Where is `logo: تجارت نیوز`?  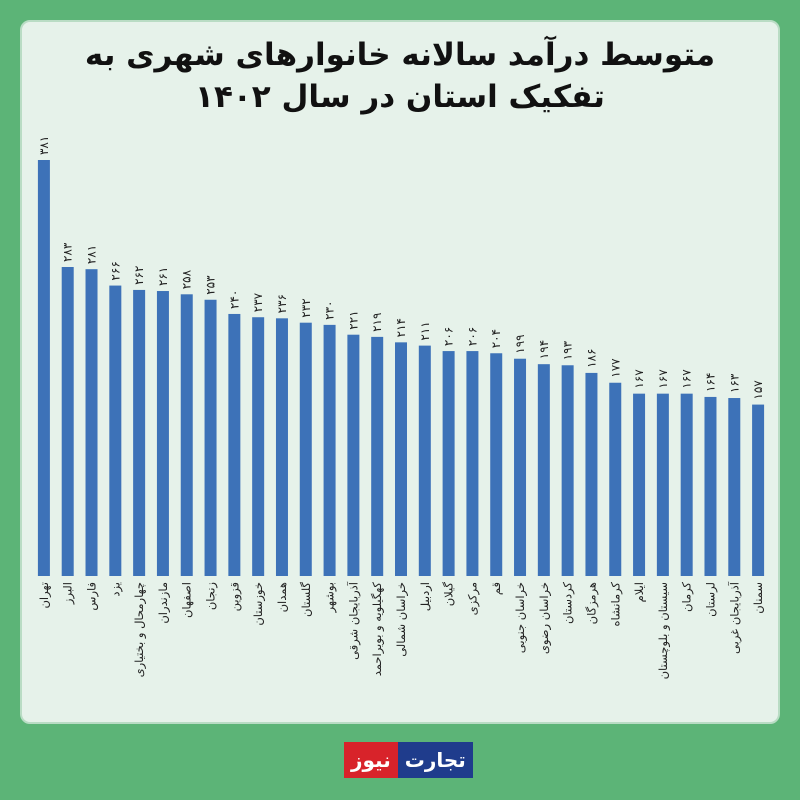 logo: تجارت نیوز is located at coordinates (408, 760).